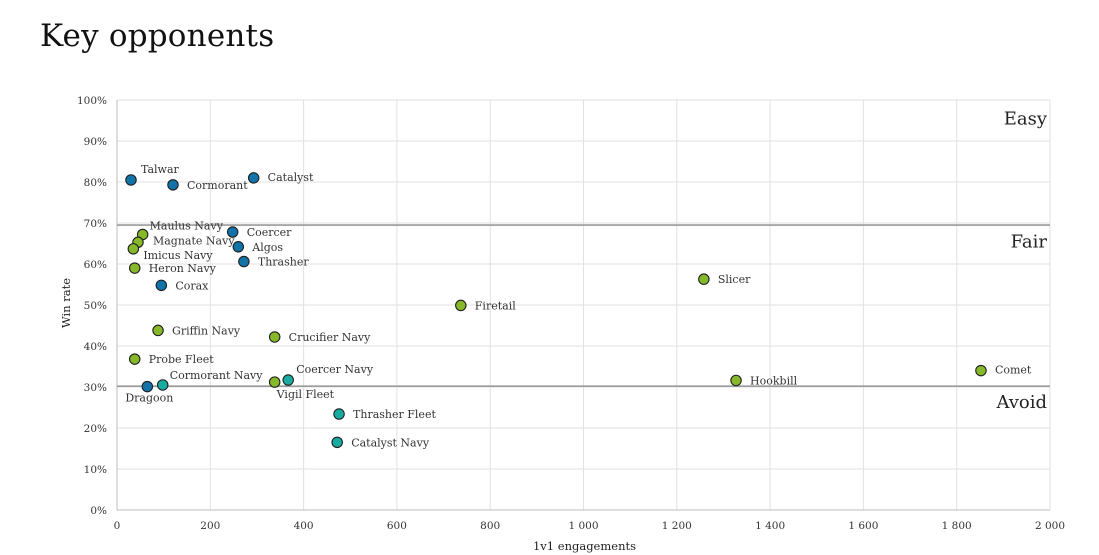 The height and width of the screenshot is (555, 1099). Describe the element at coordinates (584, 546) in the screenshot. I see `x-axis-label: 1v1 engagements` at that location.